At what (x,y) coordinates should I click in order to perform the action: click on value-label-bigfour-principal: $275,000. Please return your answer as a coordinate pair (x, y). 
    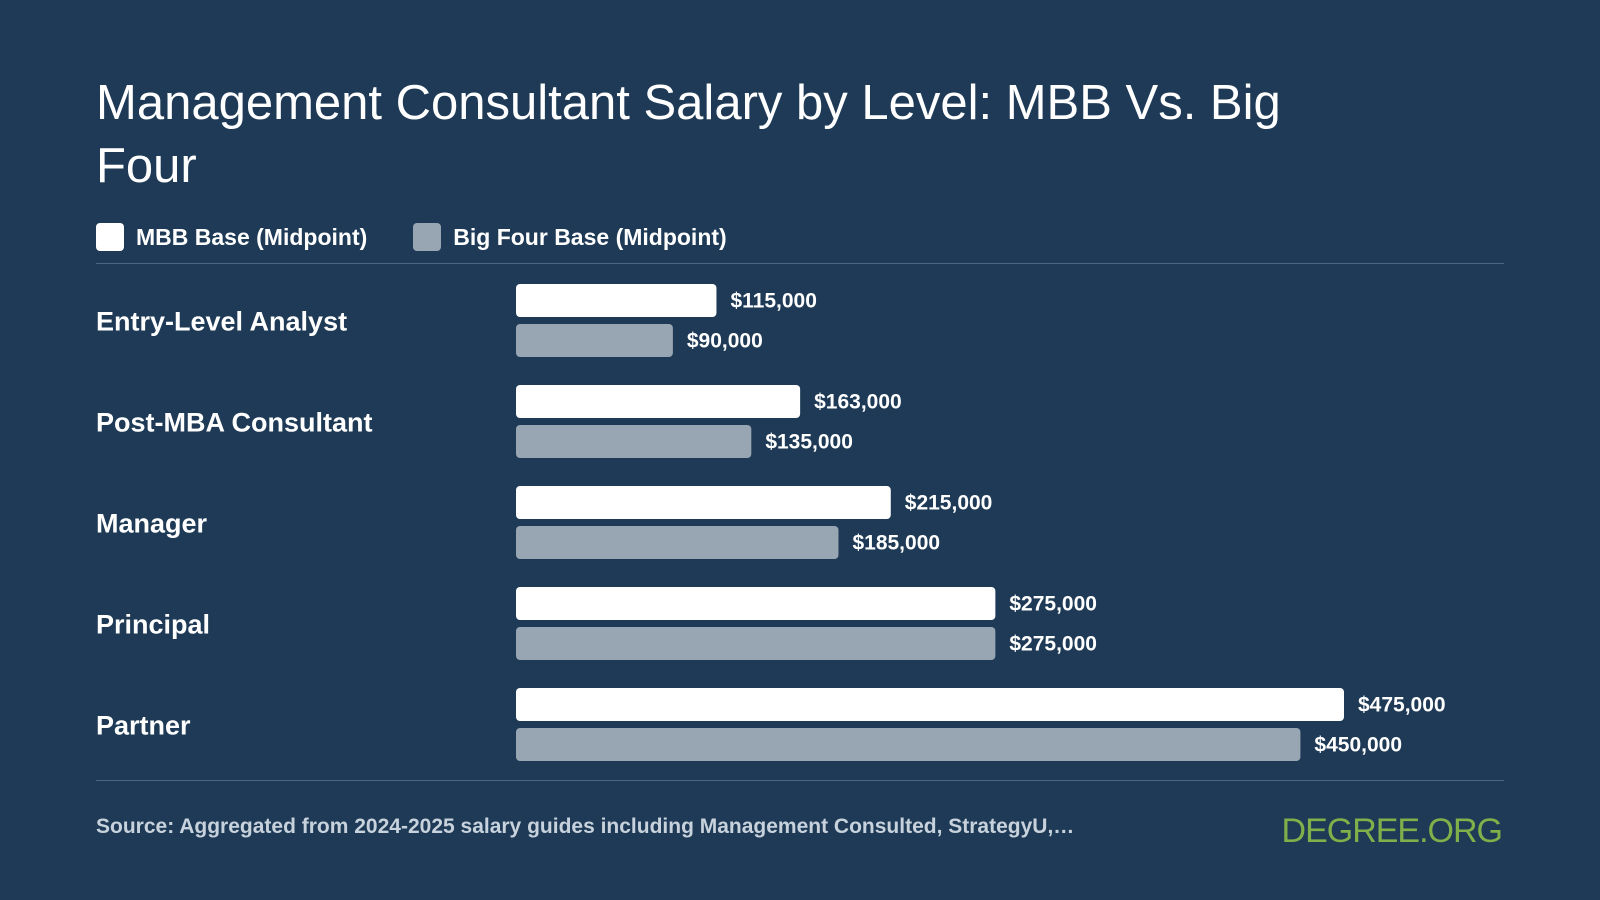
    Looking at the image, I should click on (1053, 644).